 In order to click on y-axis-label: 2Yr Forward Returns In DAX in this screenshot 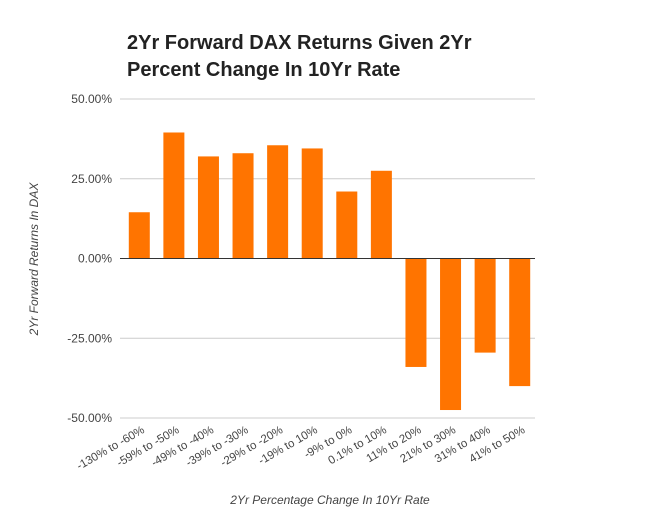, I will do `click(34, 259)`.